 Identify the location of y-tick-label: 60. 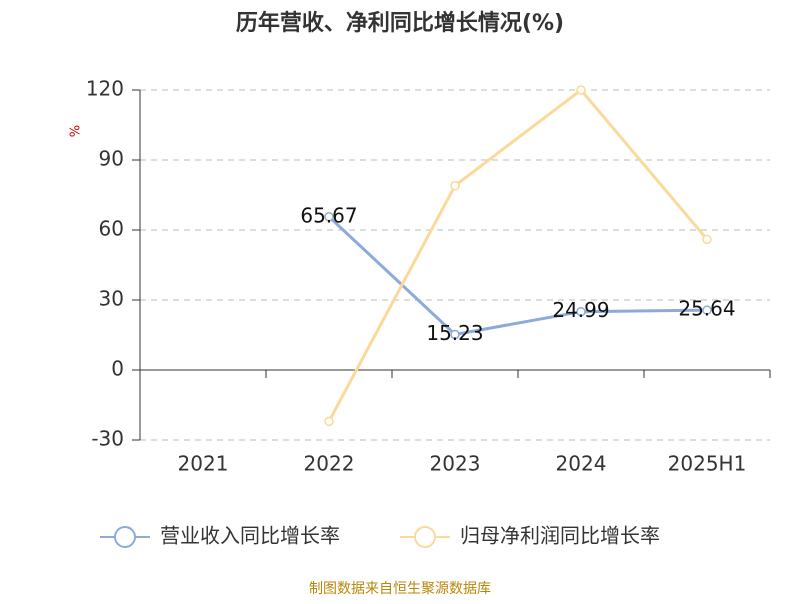
(111, 229).